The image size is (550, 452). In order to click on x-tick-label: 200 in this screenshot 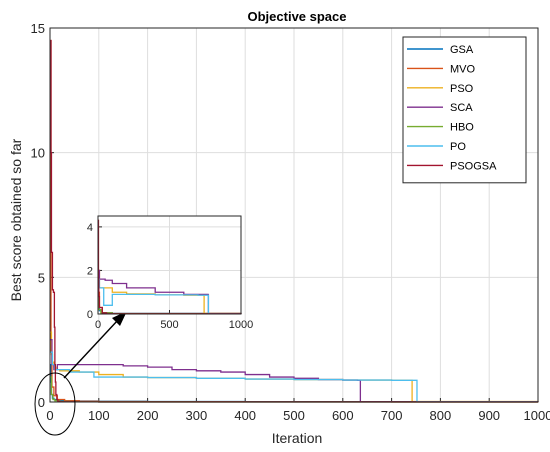, I will do `click(148, 415)`.